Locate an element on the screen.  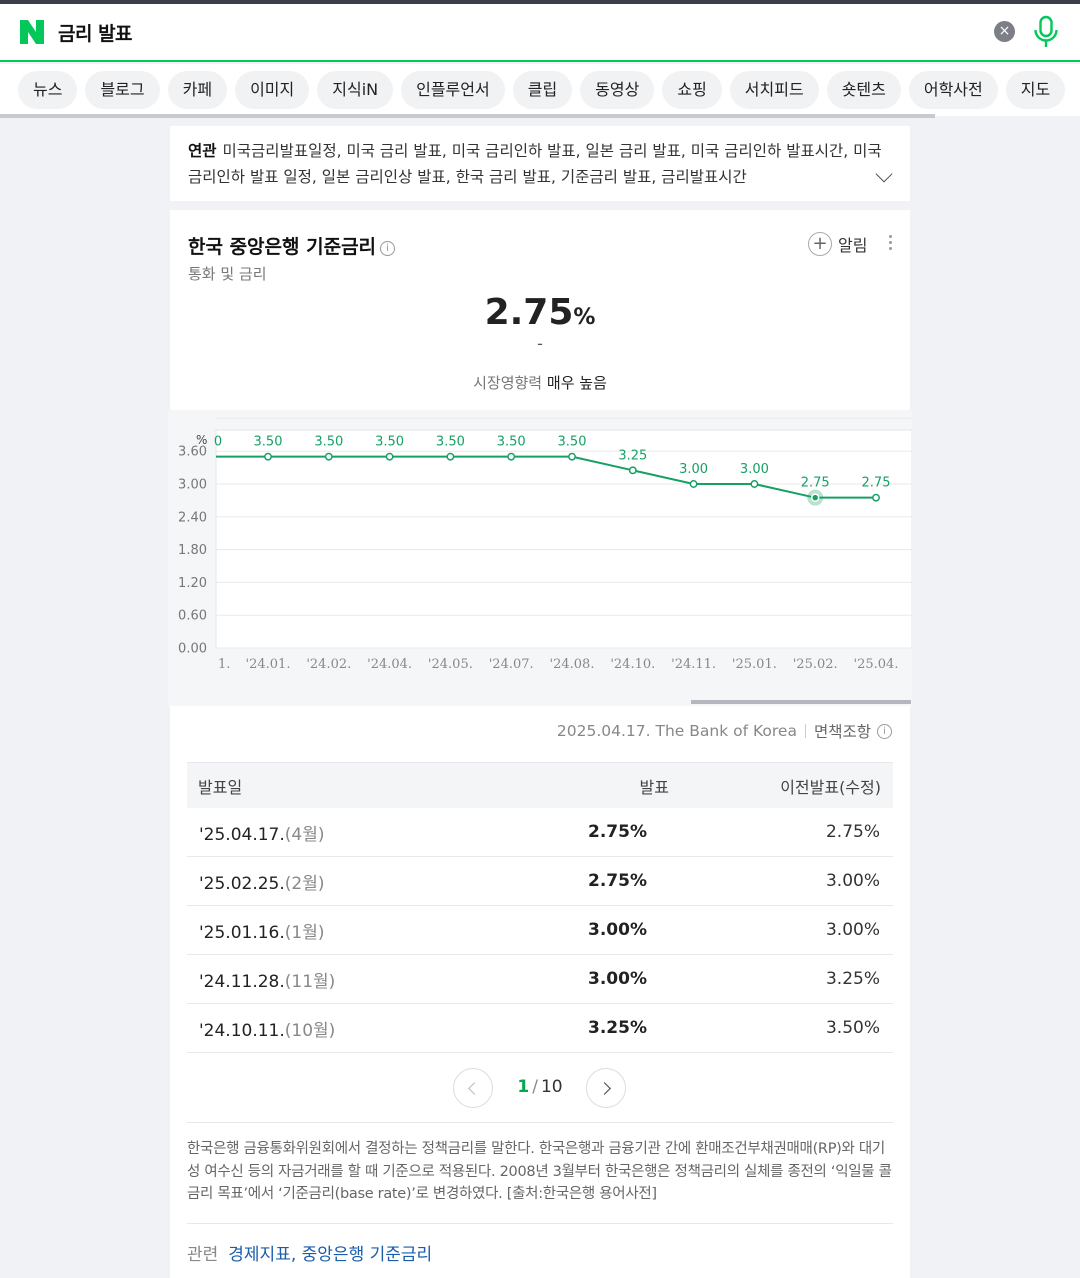
indicator-title: 한국 중앙은행 기준금리 i is located at coordinates (292, 245).